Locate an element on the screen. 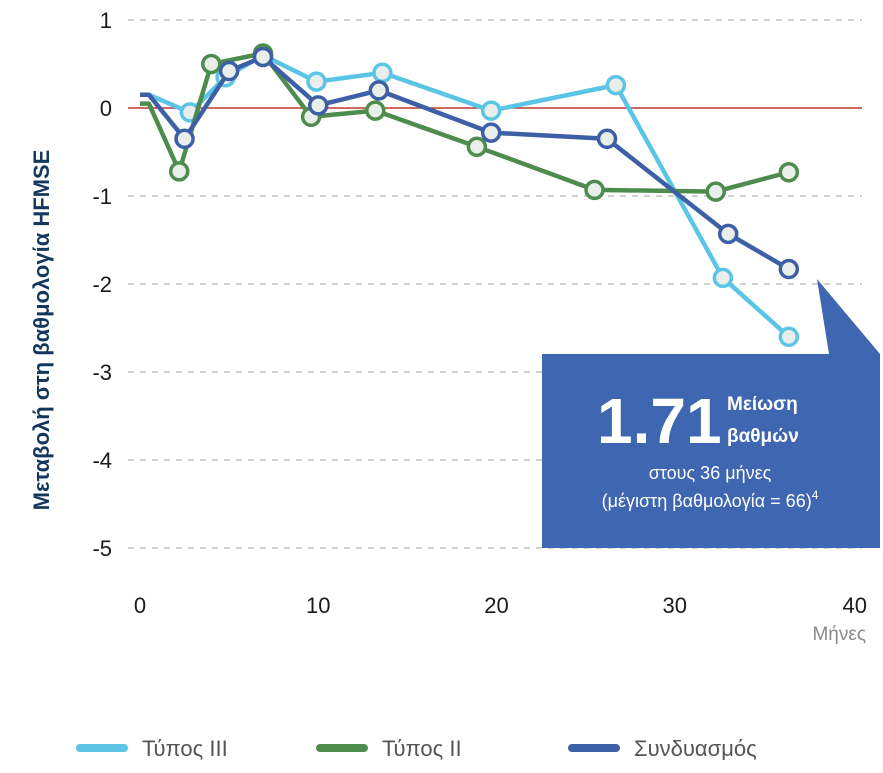  callout-value: 1.71 is located at coordinates (659, 421).